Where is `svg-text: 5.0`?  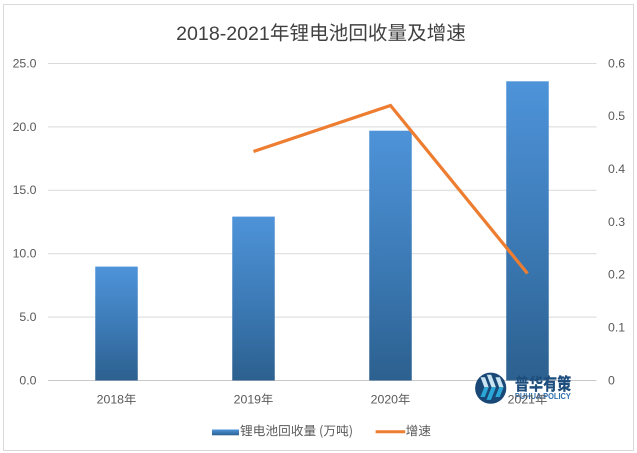 svg-text: 5.0 is located at coordinates (27, 317).